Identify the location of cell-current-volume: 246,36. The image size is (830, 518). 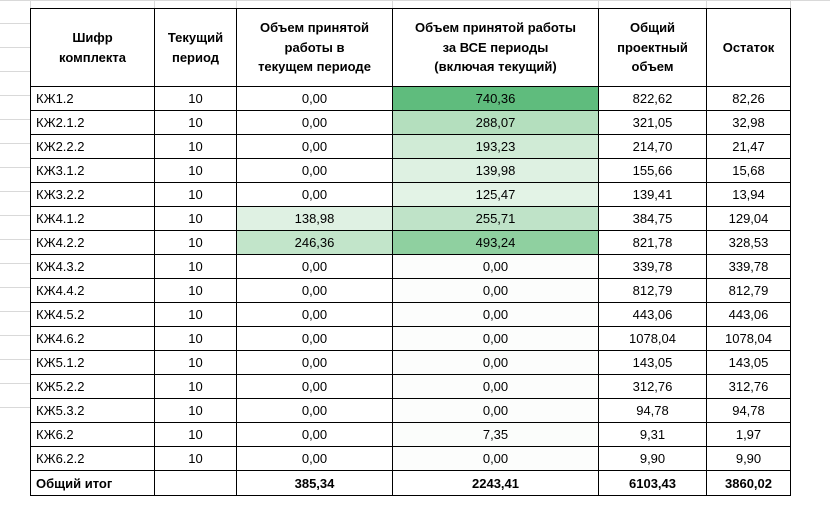
(314, 242).